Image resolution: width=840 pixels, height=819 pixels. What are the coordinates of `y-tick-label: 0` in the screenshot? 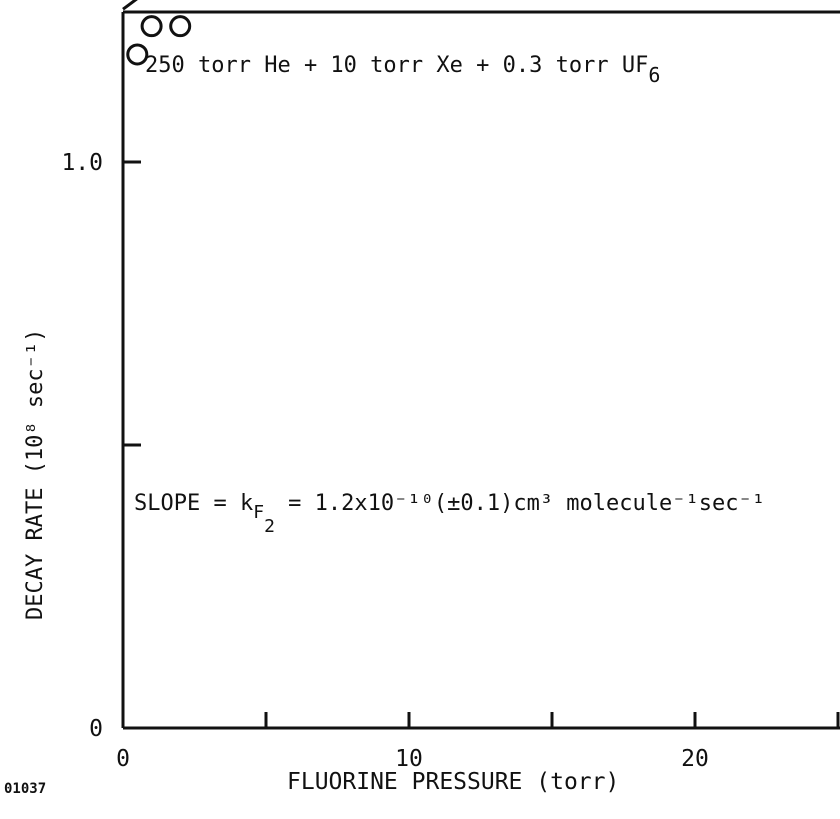 It's located at (96, 729).